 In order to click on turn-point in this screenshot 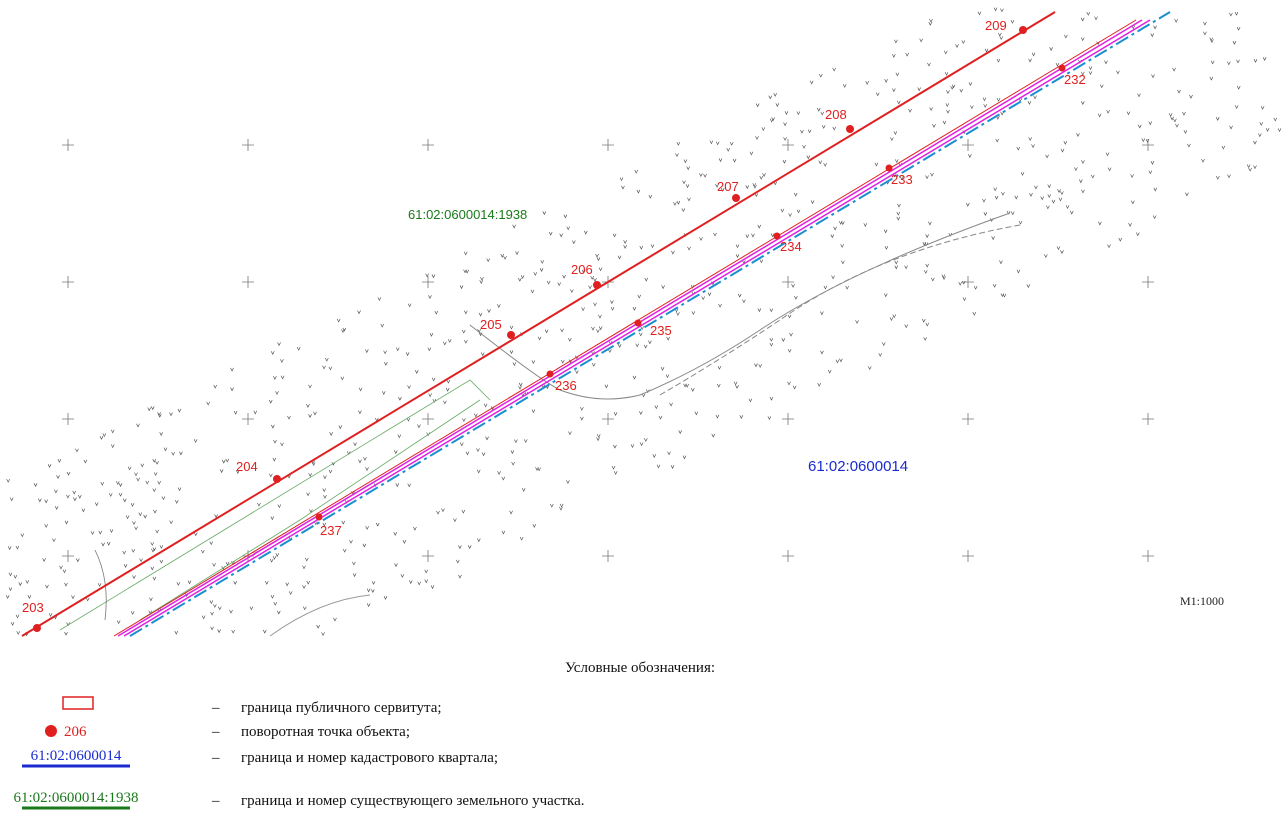, I will do `click(736, 198)`.